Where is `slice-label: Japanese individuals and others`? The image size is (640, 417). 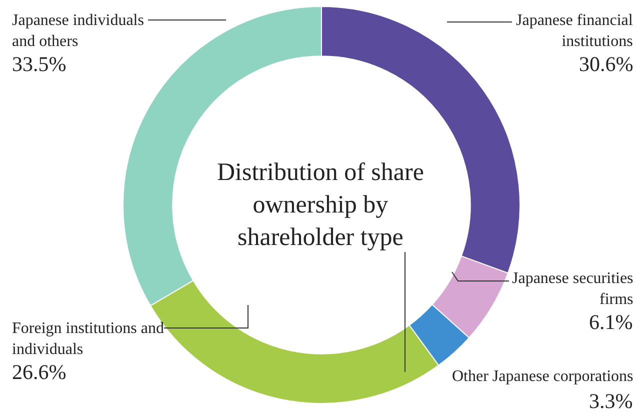 slice-label: Japanese individuals and others is located at coordinates (78, 31).